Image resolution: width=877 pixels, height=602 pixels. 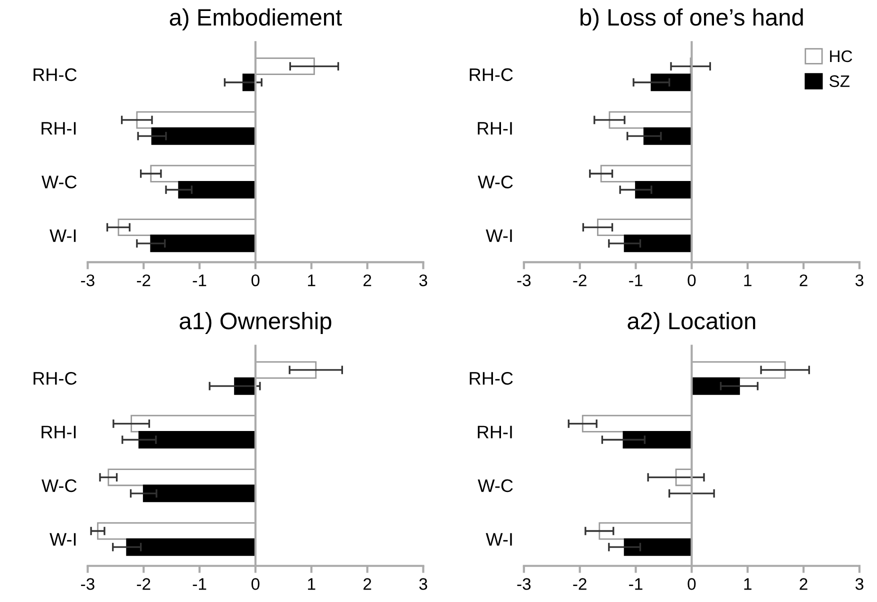 I want to click on chart-title: a1) Ownership, so click(x=256, y=323).